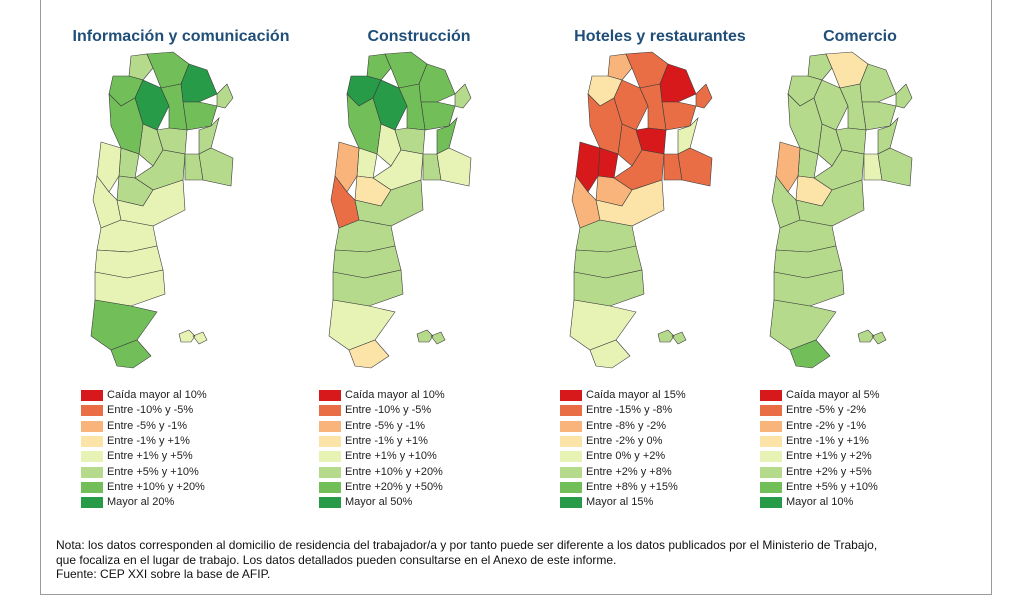  What do you see at coordinates (141, 502) in the screenshot?
I see `legend-label: Mayor al 20%` at bounding box center [141, 502].